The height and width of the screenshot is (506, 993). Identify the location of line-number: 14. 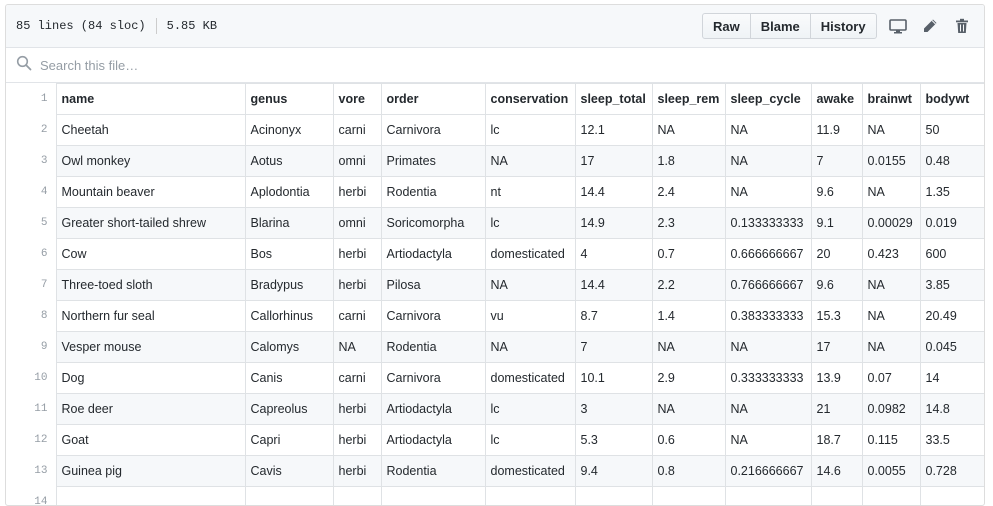
(31, 496).